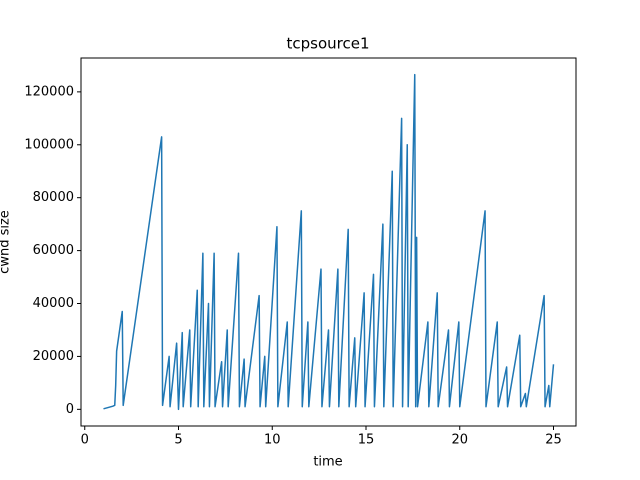  I want to click on y-axis-label: cwnd size, so click(6, 242).